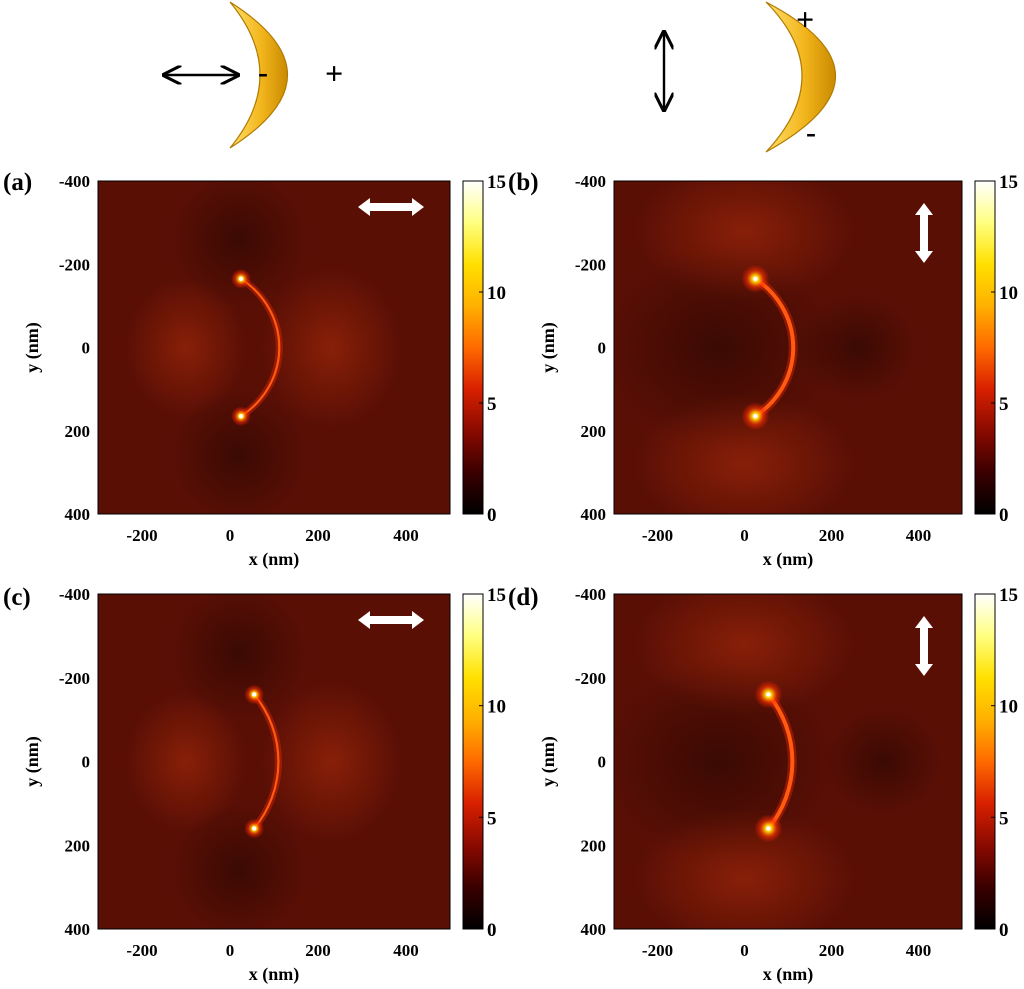 The image size is (1024, 989). Describe the element at coordinates (17, 182) in the screenshot. I see `panel-label: (a)` at that location.